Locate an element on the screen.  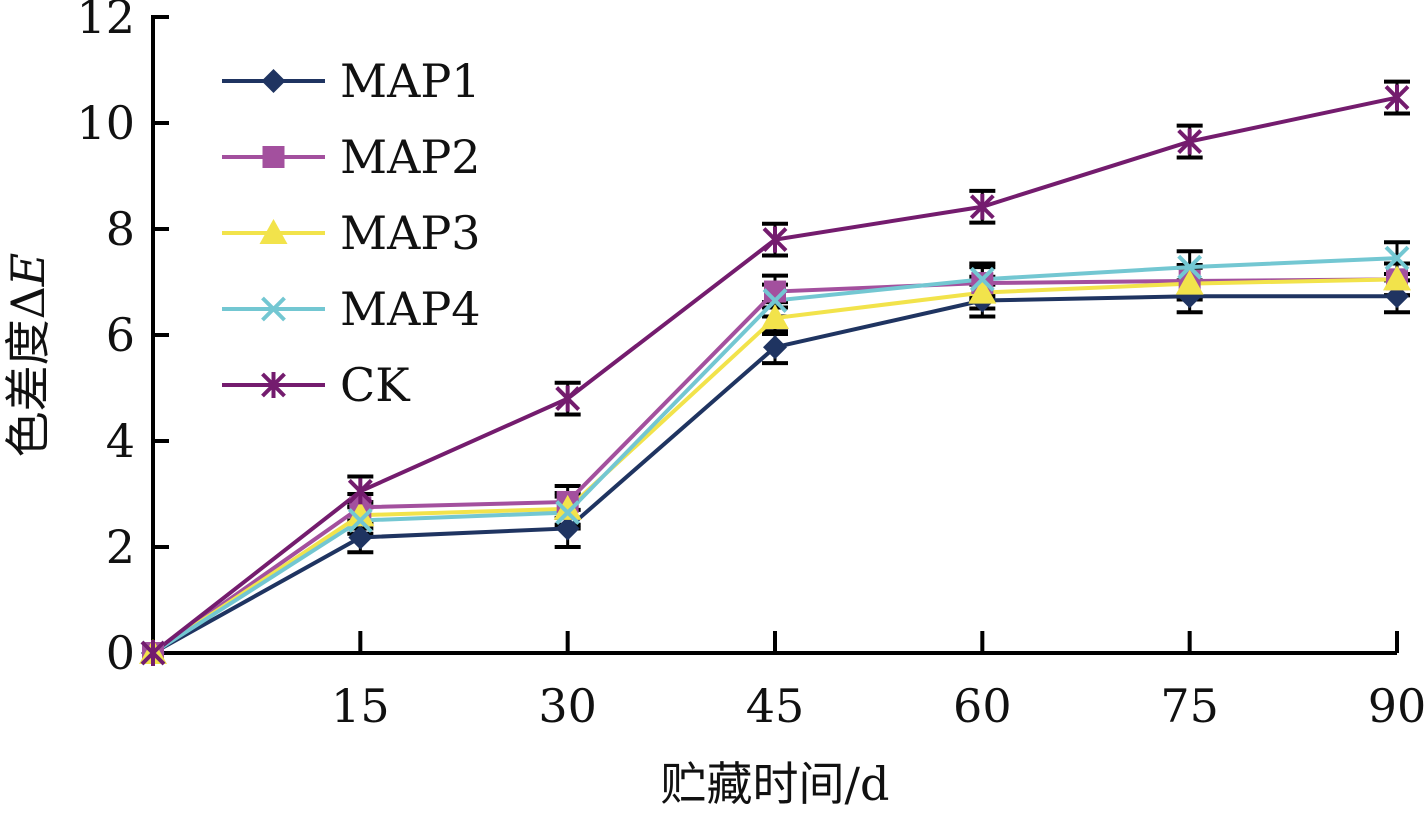
legend-item-map2: MAP2 is located at coordinates (351, 157).